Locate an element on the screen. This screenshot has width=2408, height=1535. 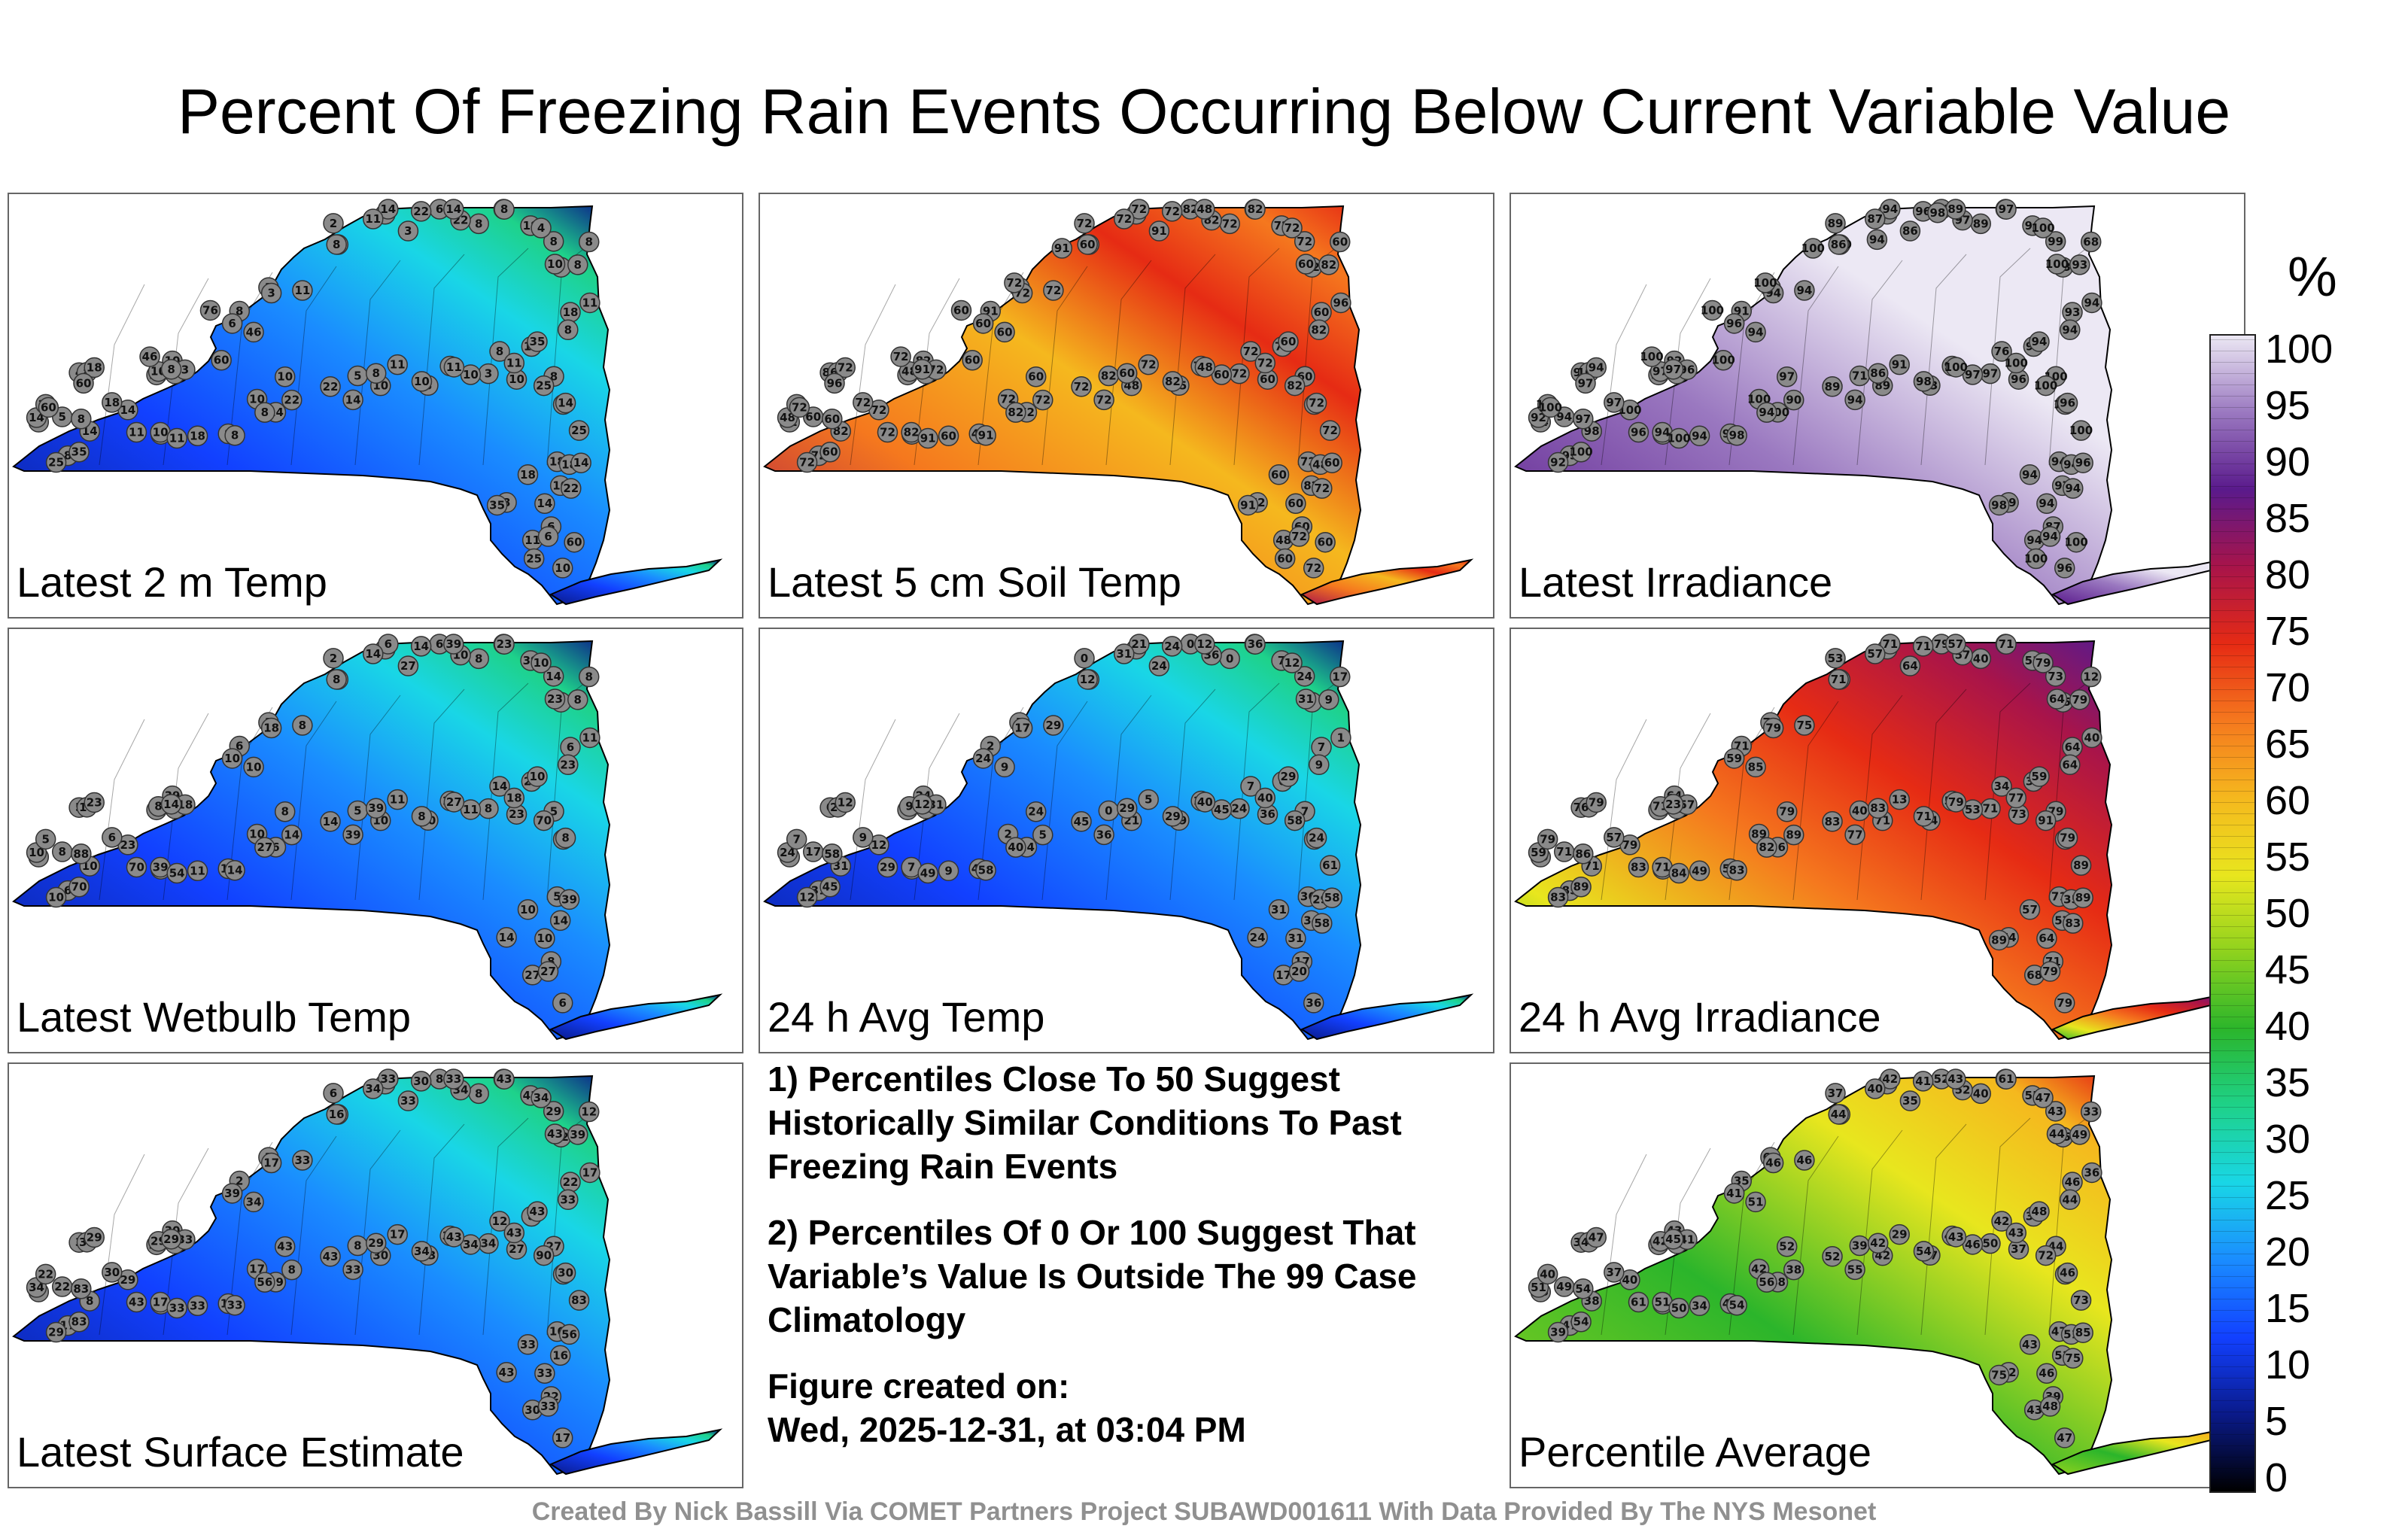
station-value: 58 is located at coordinates (986, 870).